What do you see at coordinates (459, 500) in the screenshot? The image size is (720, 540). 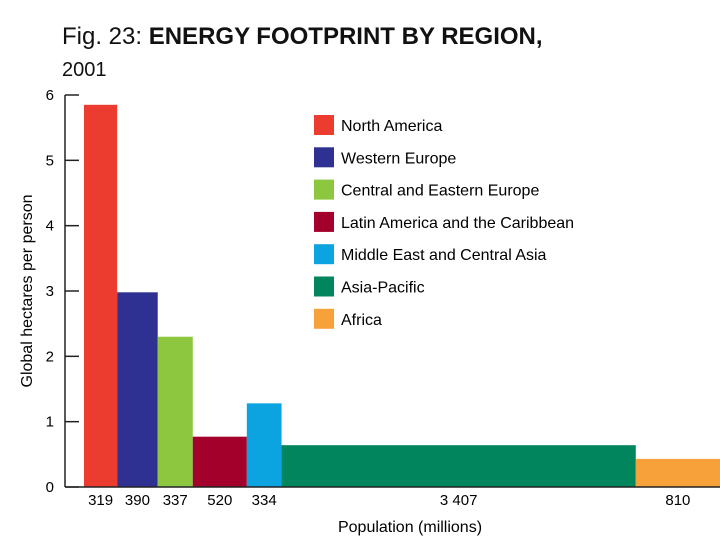 I see `x-tick-label: 3 407` at bounding box center [459, 500].